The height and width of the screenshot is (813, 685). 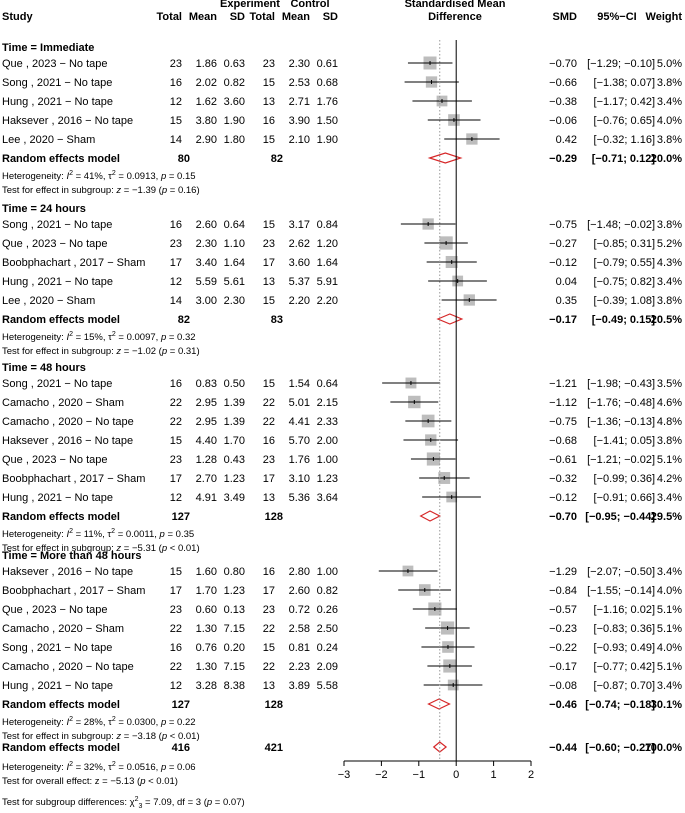 I want to click on ctrl-sd: 5.91, so click(x=327, y=282).